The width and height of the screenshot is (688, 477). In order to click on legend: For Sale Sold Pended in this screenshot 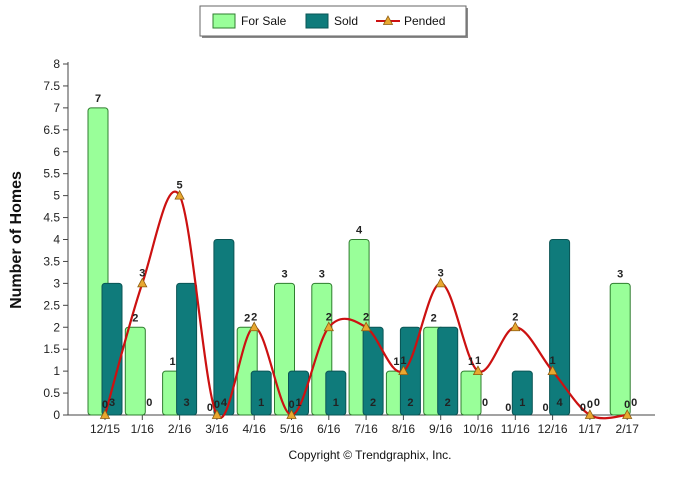, I will do `click(333, 21)`.